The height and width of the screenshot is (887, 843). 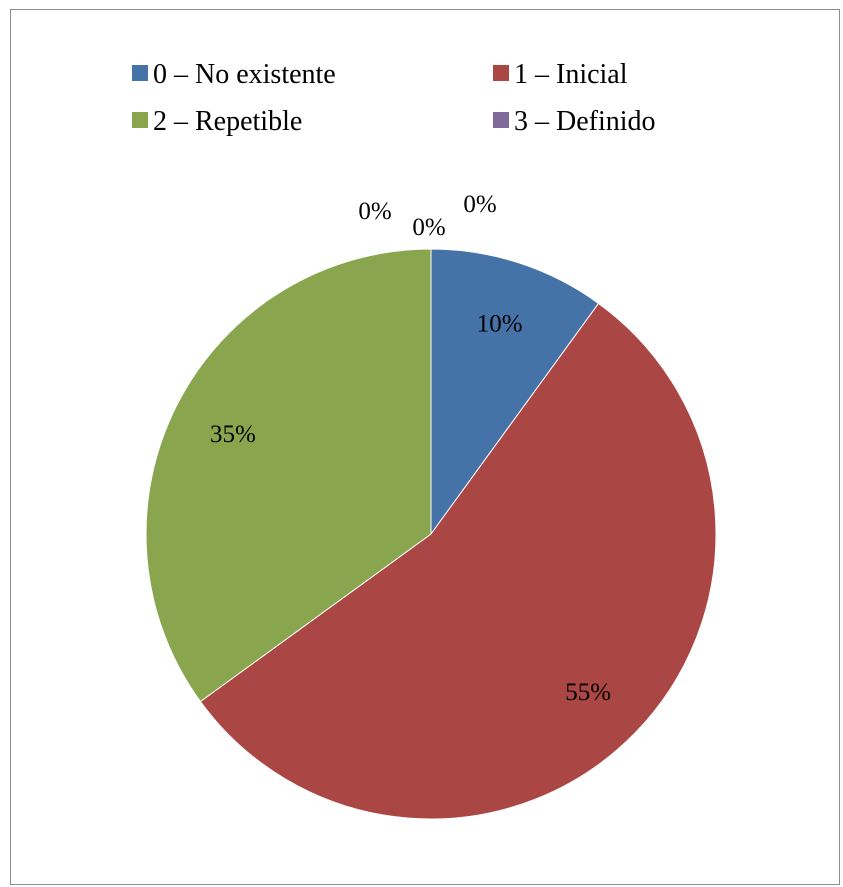 I want to click on zero-label-0: 0%, so click(x=374, y=211).